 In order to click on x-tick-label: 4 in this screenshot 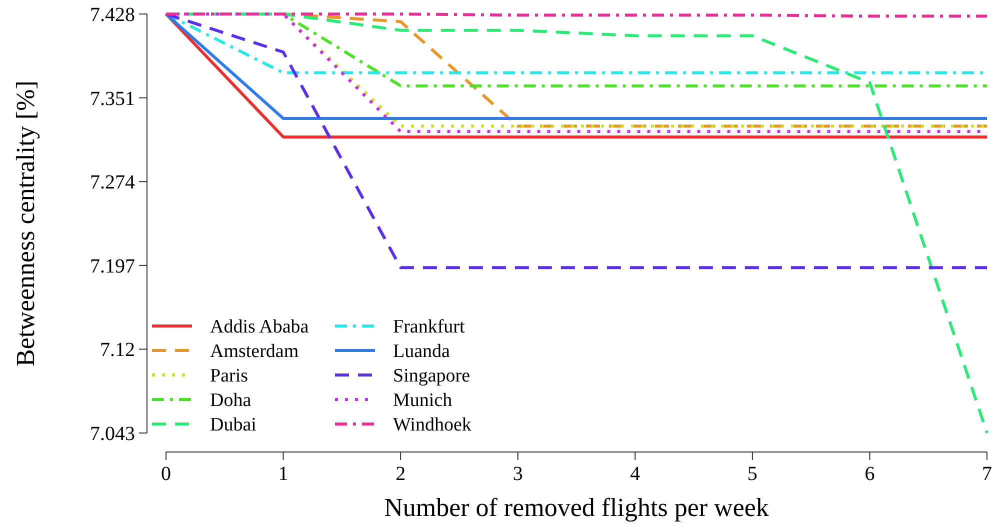, I will do `click(635, 474)`.